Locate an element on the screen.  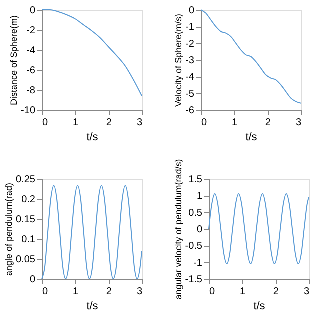
y-tick-label: 1 is located at coordinates (199, 196).